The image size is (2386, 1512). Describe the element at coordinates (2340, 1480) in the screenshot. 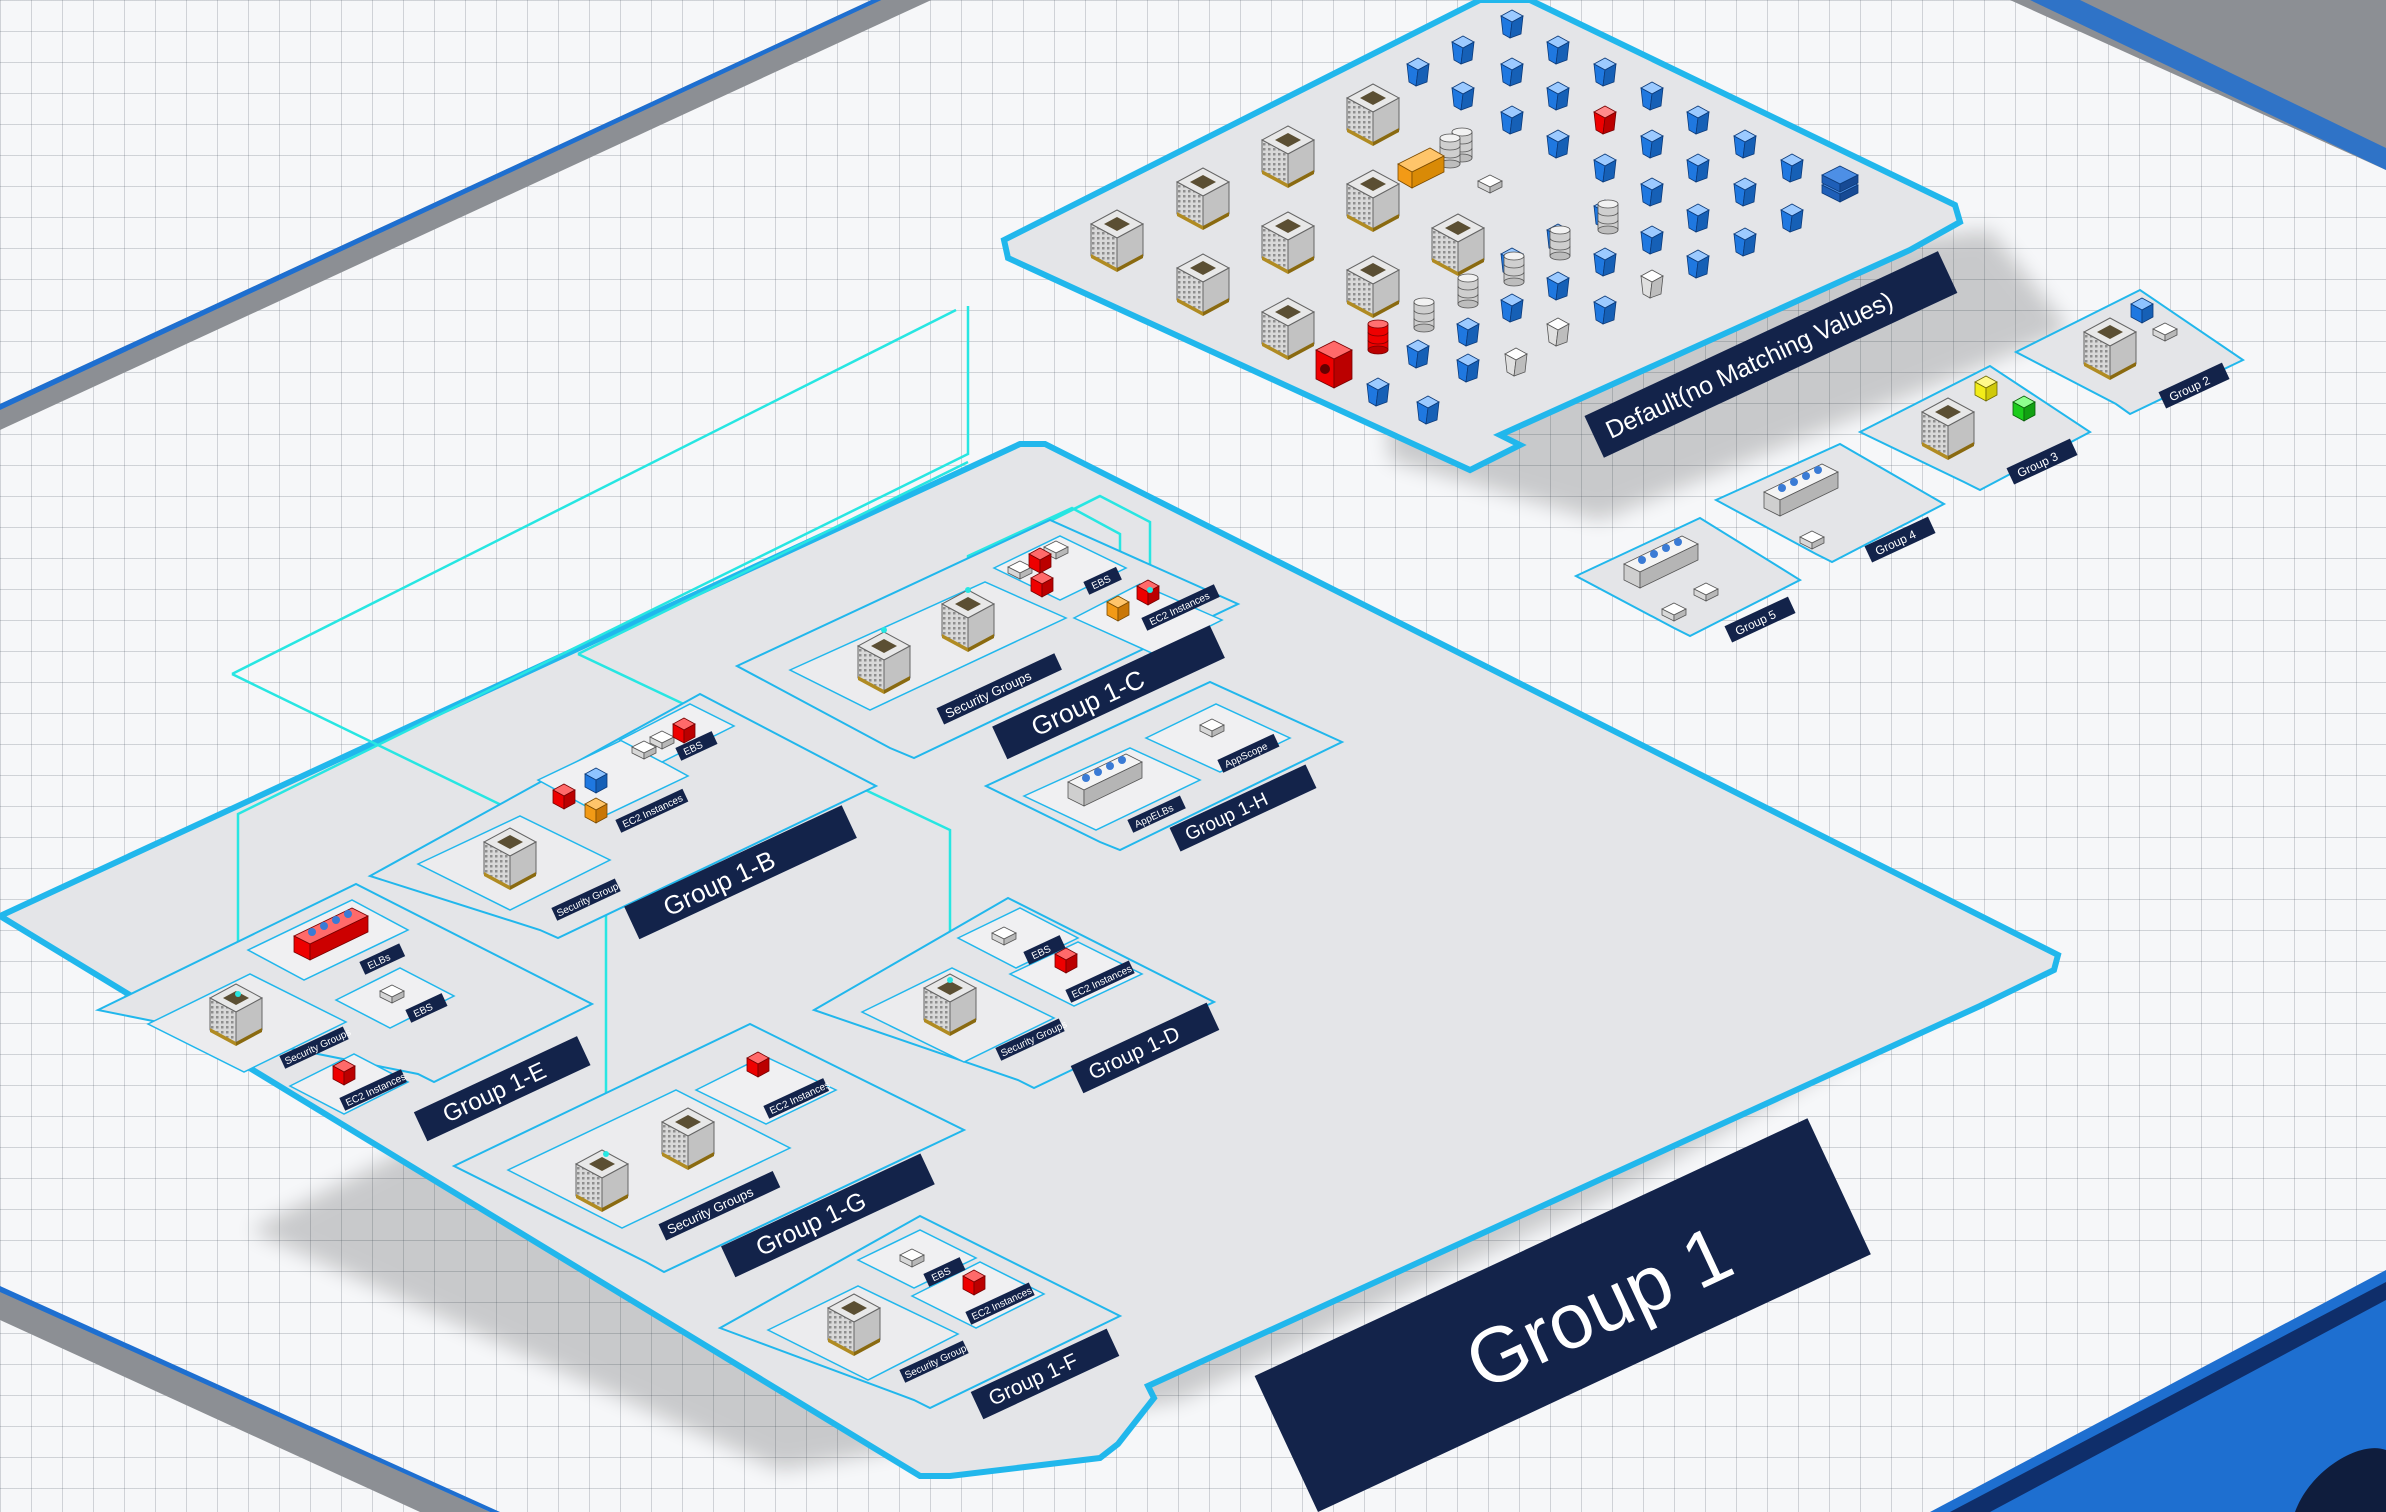

I see `board-label-fragment` at that location.